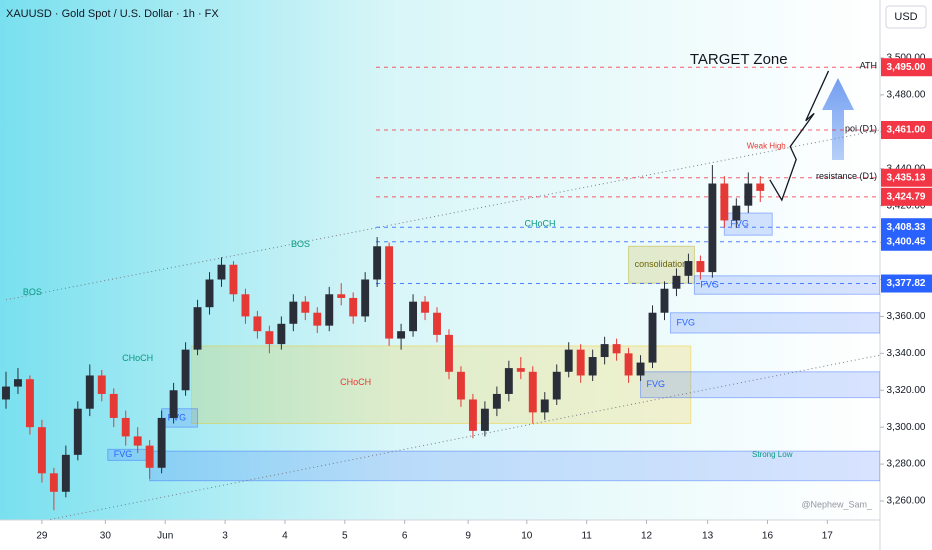 This screenshot has height=550, width=932. What do you see at coordinates (708, 536) in the screenshot?
I see `x-tick-label: 13` at bounding box center [708, 536].